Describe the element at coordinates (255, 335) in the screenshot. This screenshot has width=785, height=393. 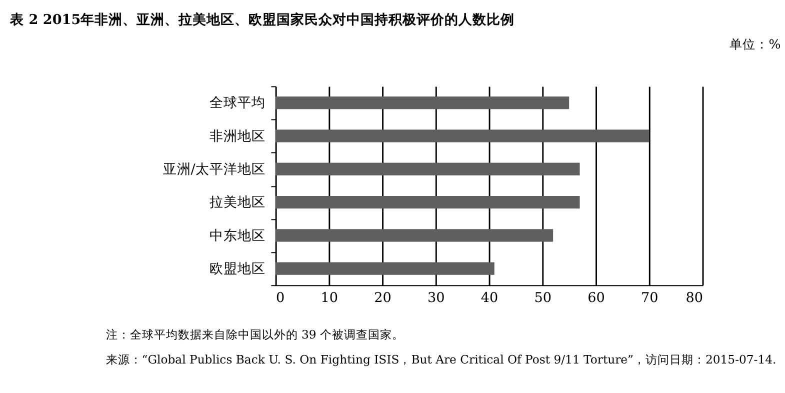
I see `text: 注：全球平均数据来自除中国以外的 39 个被调查国家。` at that location.